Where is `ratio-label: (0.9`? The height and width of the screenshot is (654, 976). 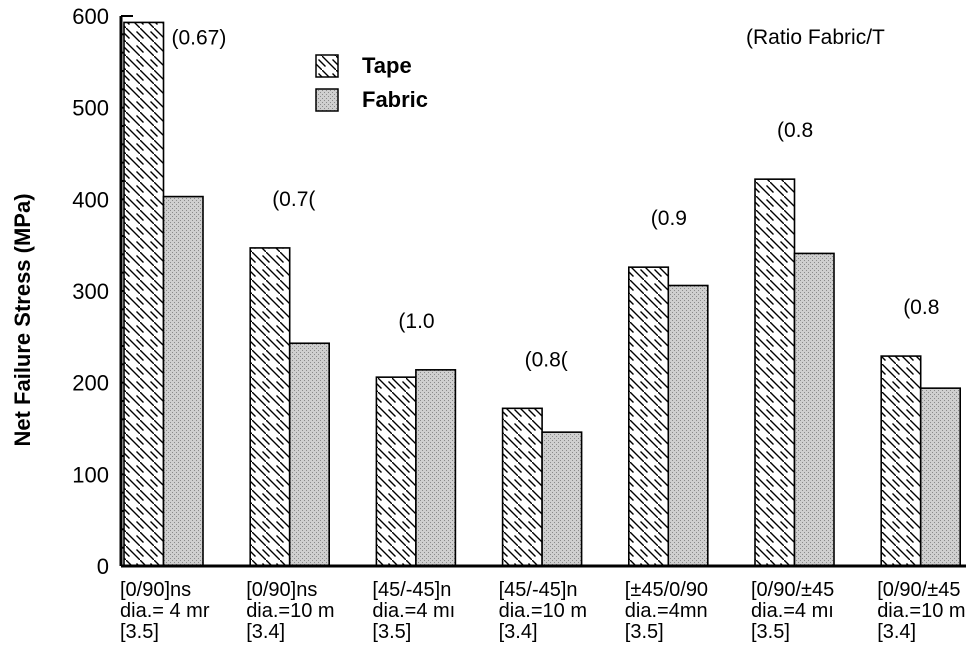
ratio-label: (0.9 is located at coordinates (669, 218).